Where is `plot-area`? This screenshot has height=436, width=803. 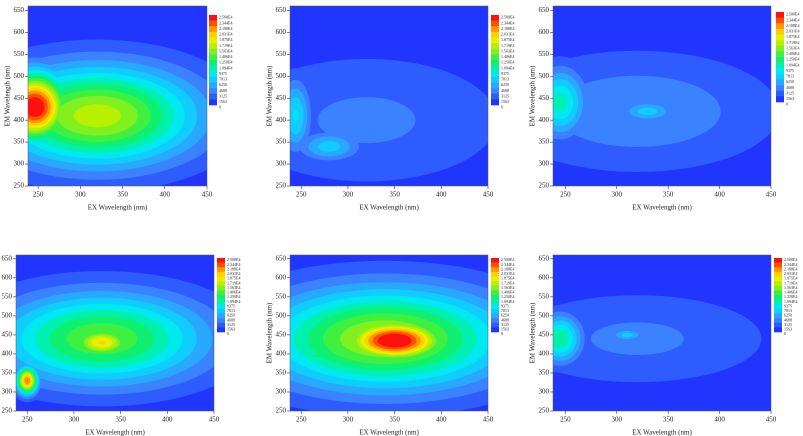 plot-area is located at coordinates (117, 96).